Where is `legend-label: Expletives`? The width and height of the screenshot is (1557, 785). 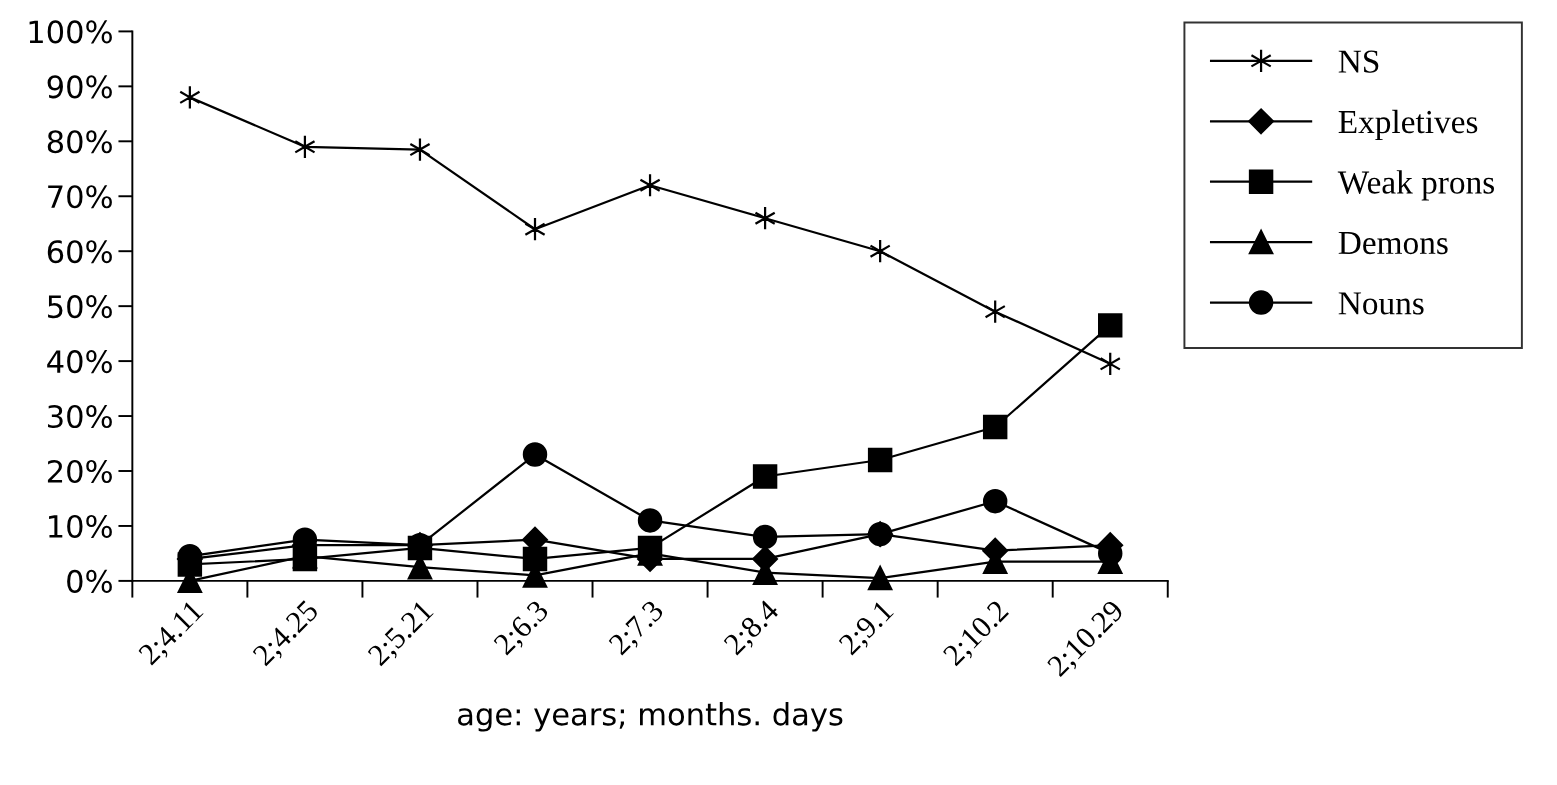 legend-label: Expletives is located at coordinates (1408, 125).